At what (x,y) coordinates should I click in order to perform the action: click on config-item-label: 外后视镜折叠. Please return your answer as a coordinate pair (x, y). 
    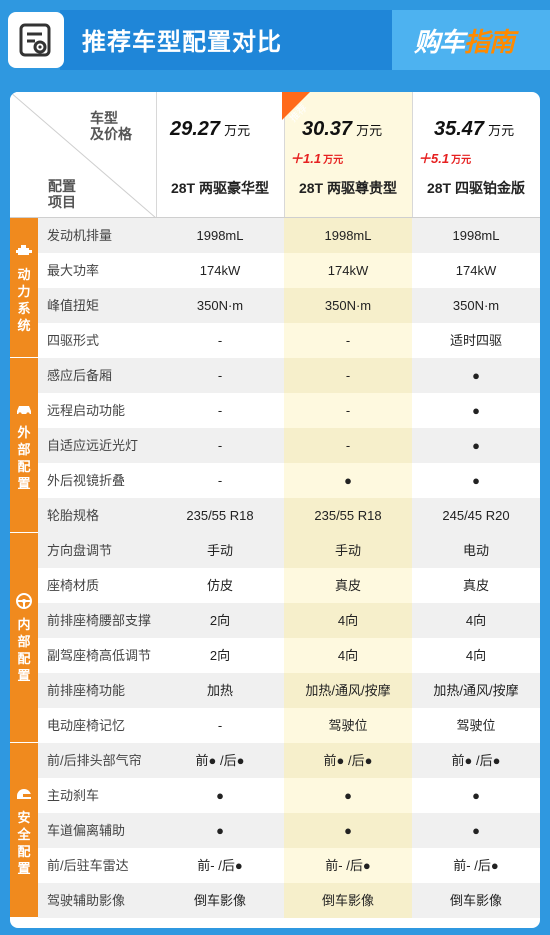
    Looking at the image, I should click on (86, 480).